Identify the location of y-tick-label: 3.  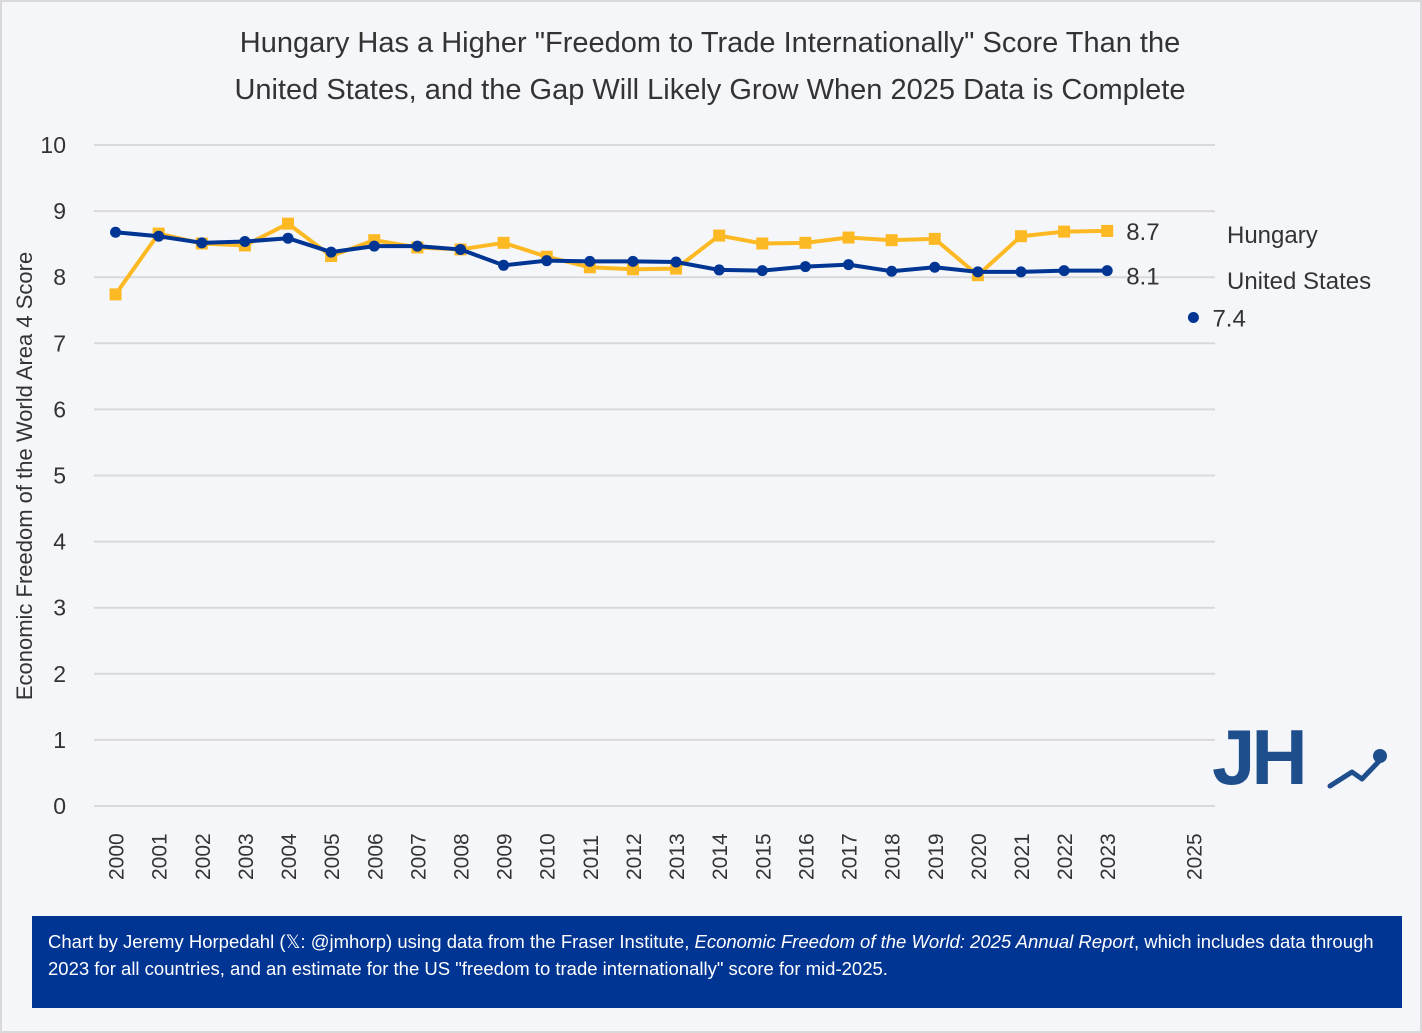
(59, 608).